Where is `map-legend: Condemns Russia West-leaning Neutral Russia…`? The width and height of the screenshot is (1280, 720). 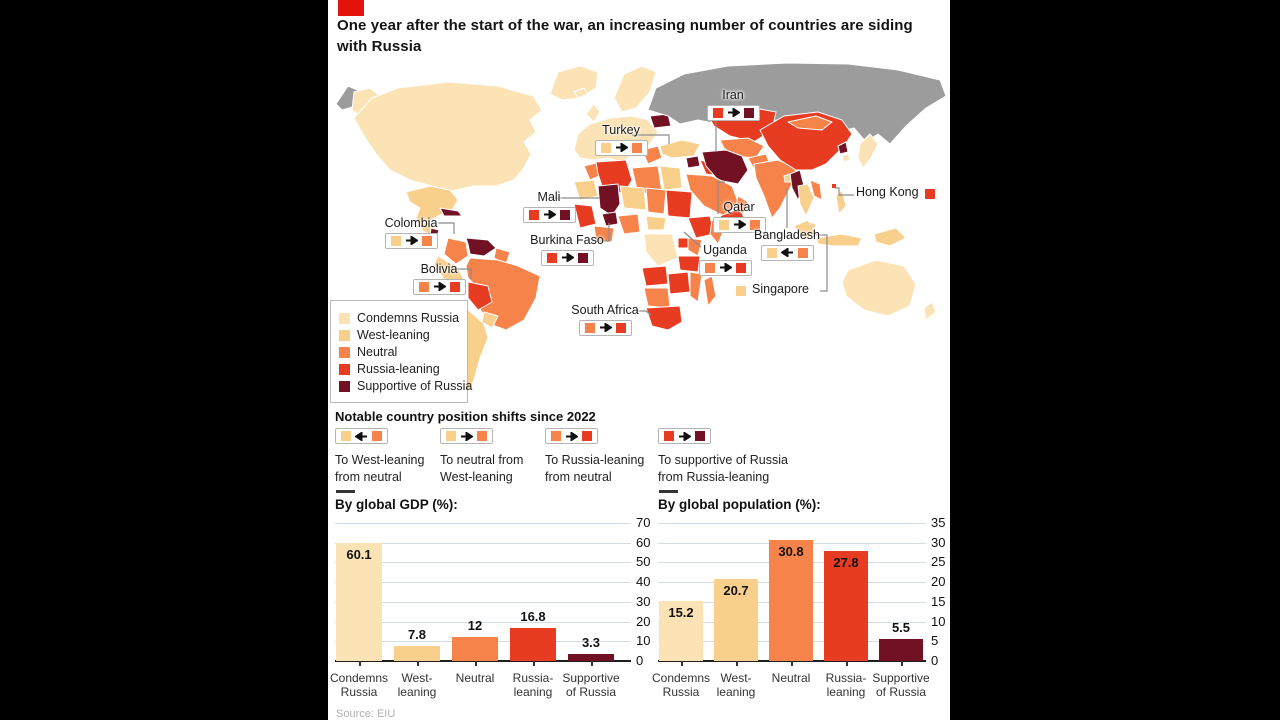 map-legend: Condemns Russia West-leaning Neutral Russia… is located at coordinates (401, 351).